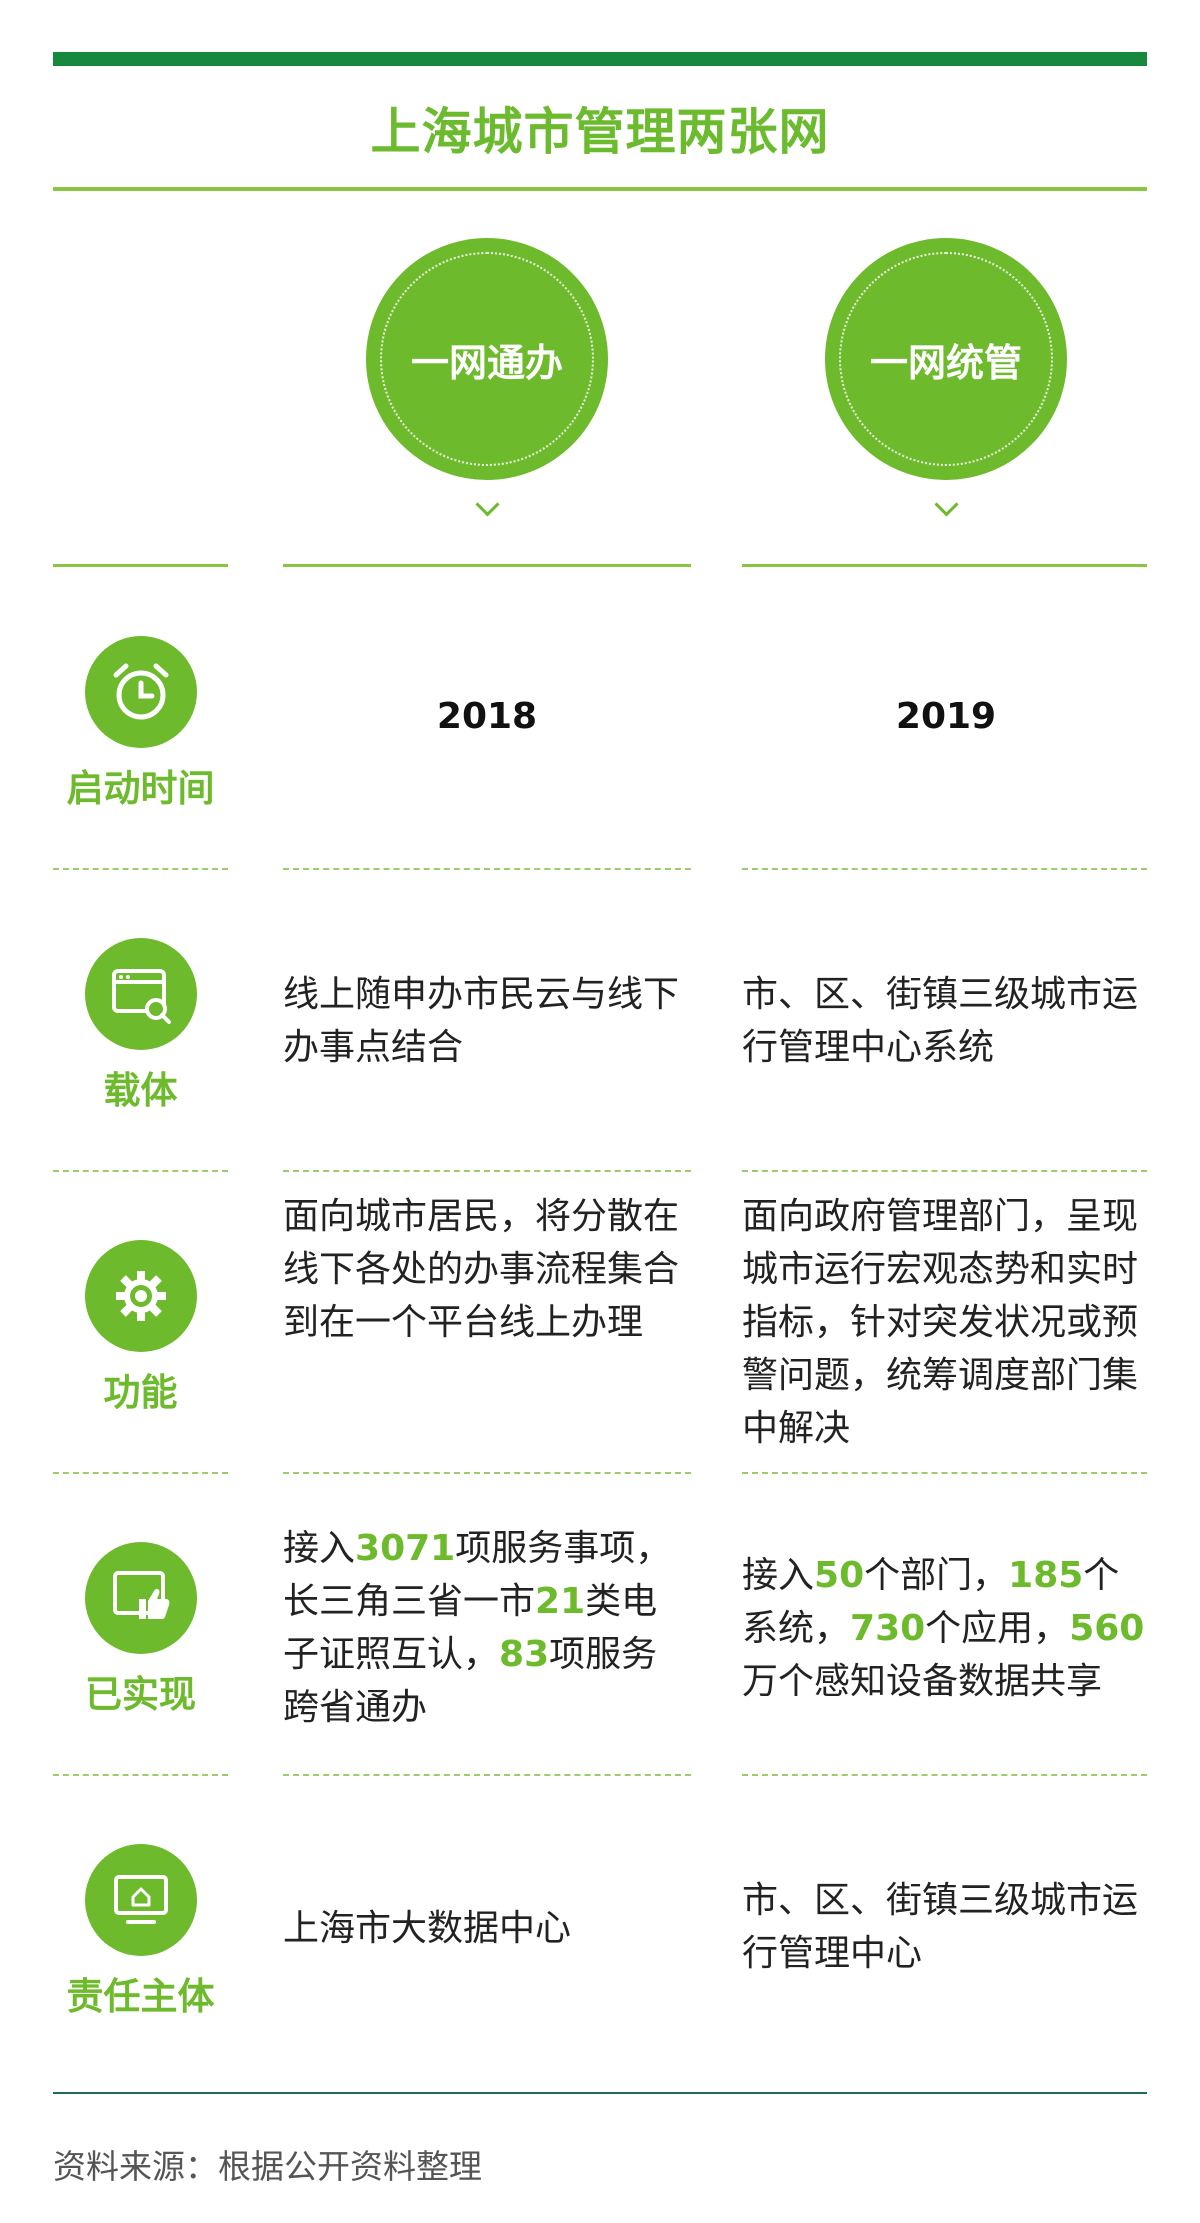 The image size is (1200, 2223). I want to click on text-part: 个部门，, so click(936, 1575).